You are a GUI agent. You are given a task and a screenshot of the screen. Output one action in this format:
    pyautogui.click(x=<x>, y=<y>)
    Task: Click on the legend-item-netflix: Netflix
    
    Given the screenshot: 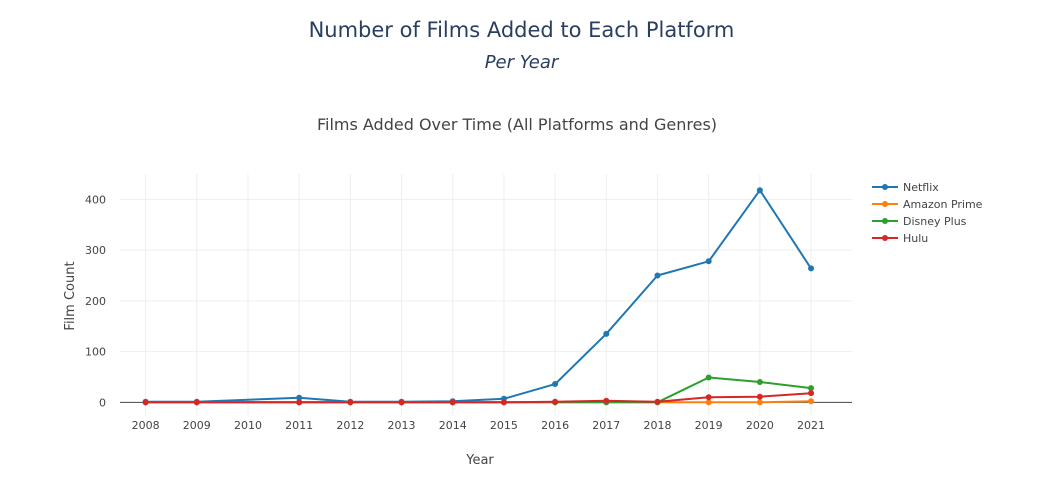 What is the action you would take?
    pyautogui.click(x=905, y=187)
    